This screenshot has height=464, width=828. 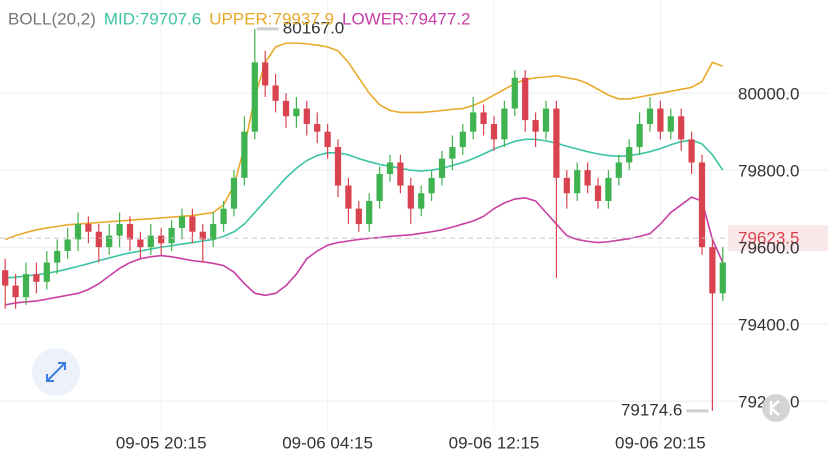 I want to click on y-tick-label: 80000.0, so click(x=768, y=94).